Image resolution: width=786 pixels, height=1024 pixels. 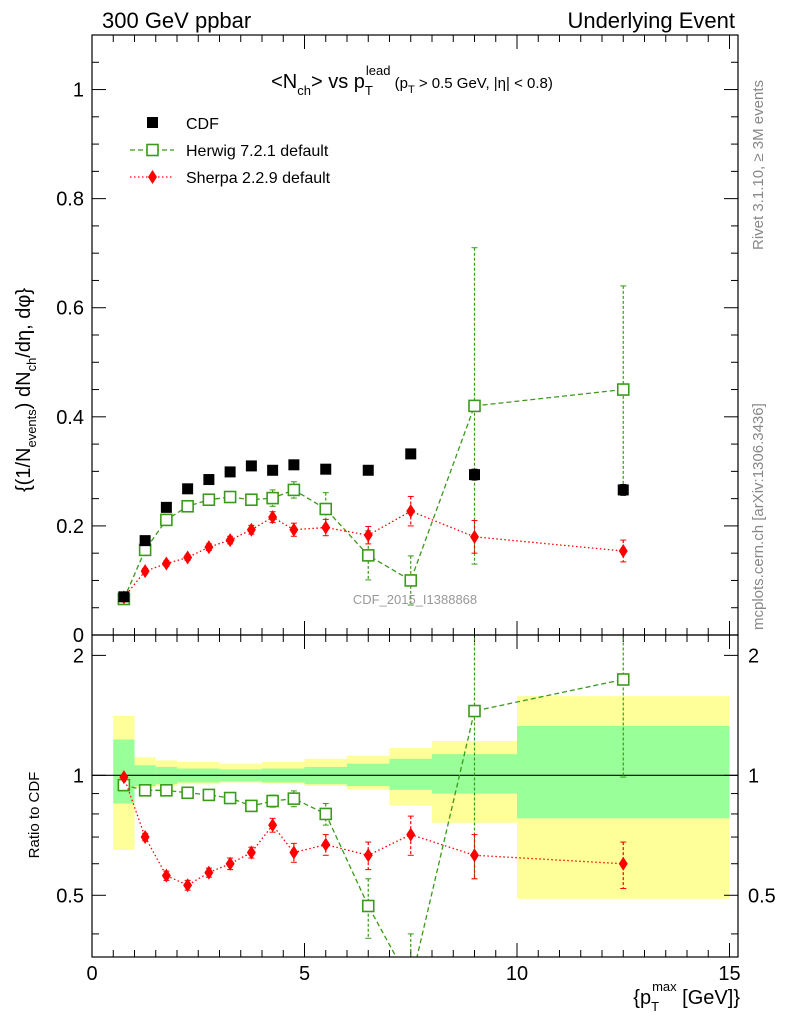 What do you see at coordinates (176, 20) in the screenshot?
I see `header-left: 300 GeV ppbar` at bounding box center [176, 20].